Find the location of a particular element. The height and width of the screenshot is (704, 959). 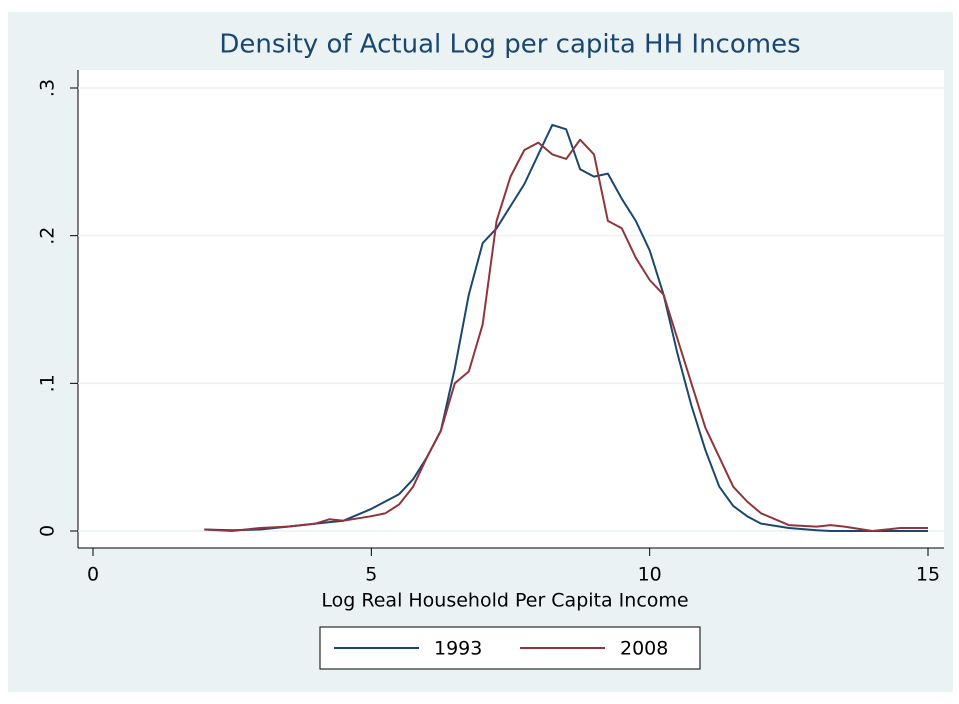

legend-label: 2008 is located at coordinates (644, 649).